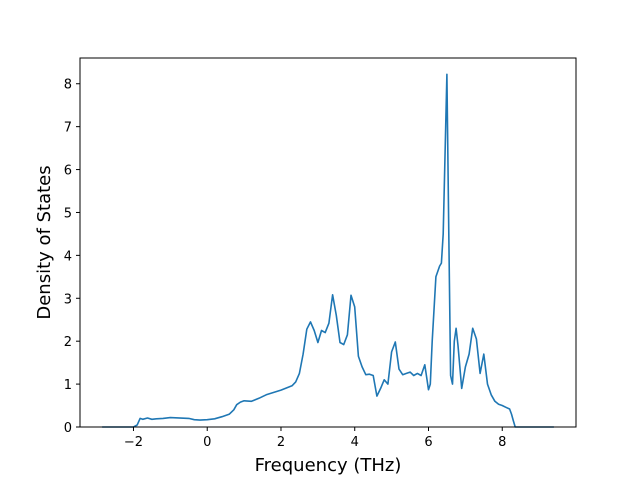  Describe the element at coordinates (68, 385) in the screenshot. I see `y-tick-label: 1` at that location.